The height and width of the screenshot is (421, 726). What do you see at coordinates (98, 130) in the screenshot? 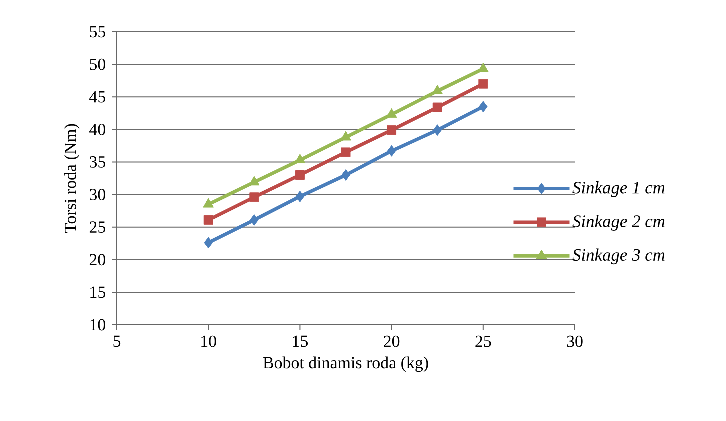
I see `y-tick-label: 40` at bounding box center [98, 130].